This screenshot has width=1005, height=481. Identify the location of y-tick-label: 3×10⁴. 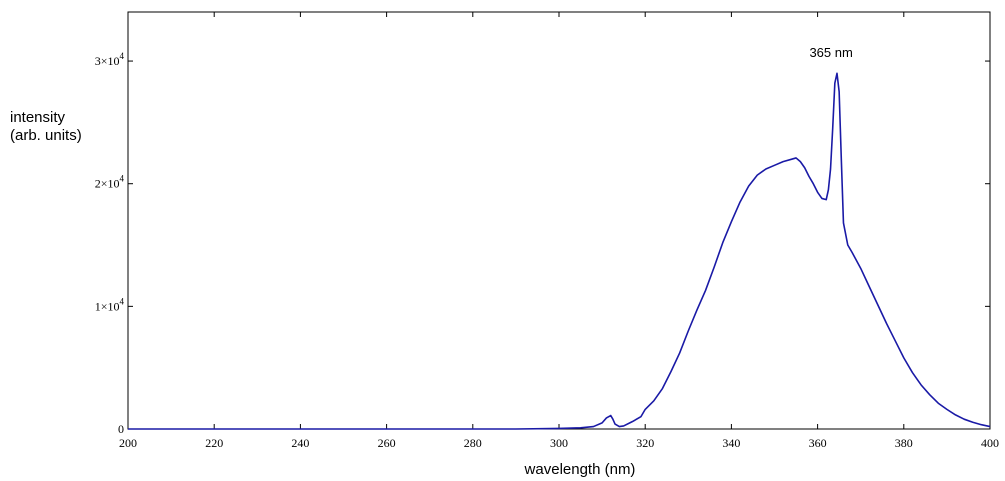
(110, 59).